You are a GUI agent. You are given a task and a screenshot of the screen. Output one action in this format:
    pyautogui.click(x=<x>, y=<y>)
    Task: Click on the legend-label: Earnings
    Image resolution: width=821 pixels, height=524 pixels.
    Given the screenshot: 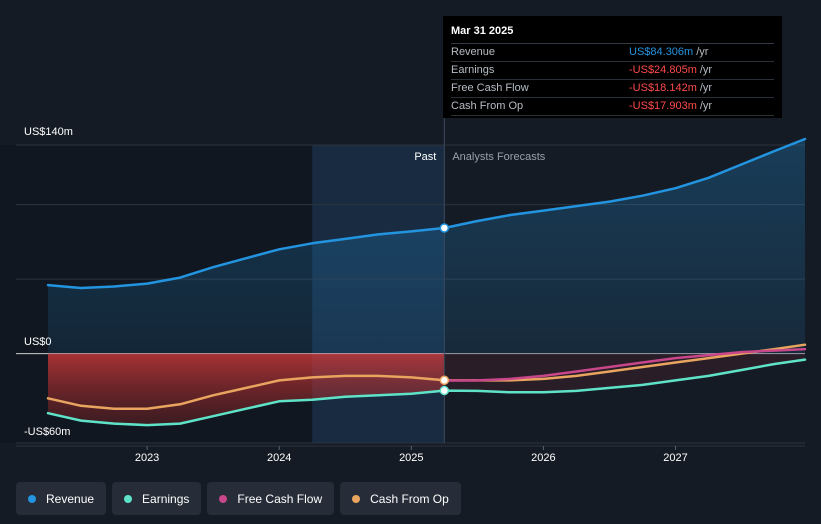 What is the action you would take?
    pyautogui.click(x=166, y=498)
    